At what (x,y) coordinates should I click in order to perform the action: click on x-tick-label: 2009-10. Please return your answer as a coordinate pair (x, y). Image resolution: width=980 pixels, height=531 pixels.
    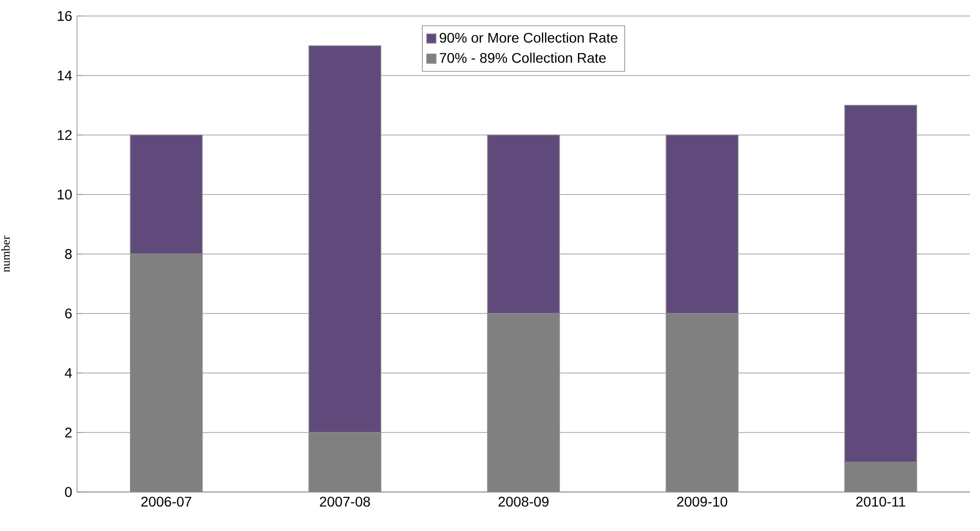
    Looking at the image, I should click on (702, 501).